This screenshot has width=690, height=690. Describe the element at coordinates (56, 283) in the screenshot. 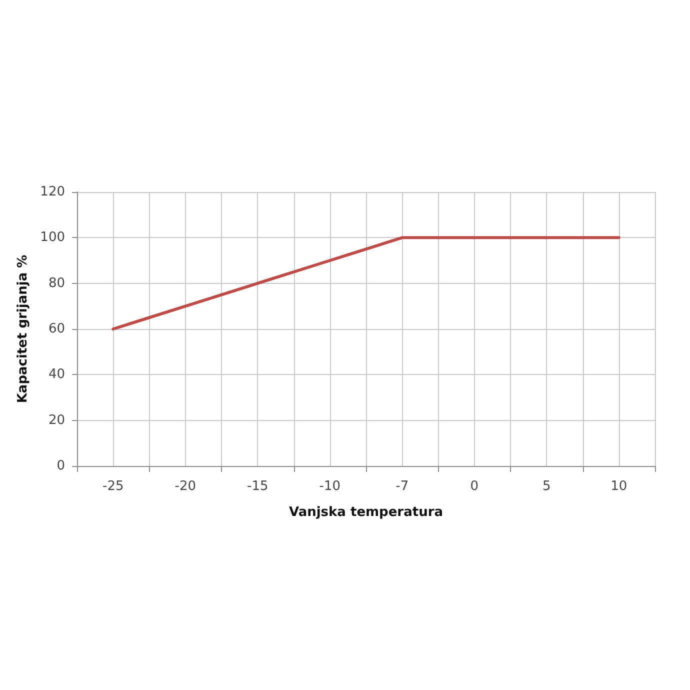

I see `y-tick-label: 80` at that location.